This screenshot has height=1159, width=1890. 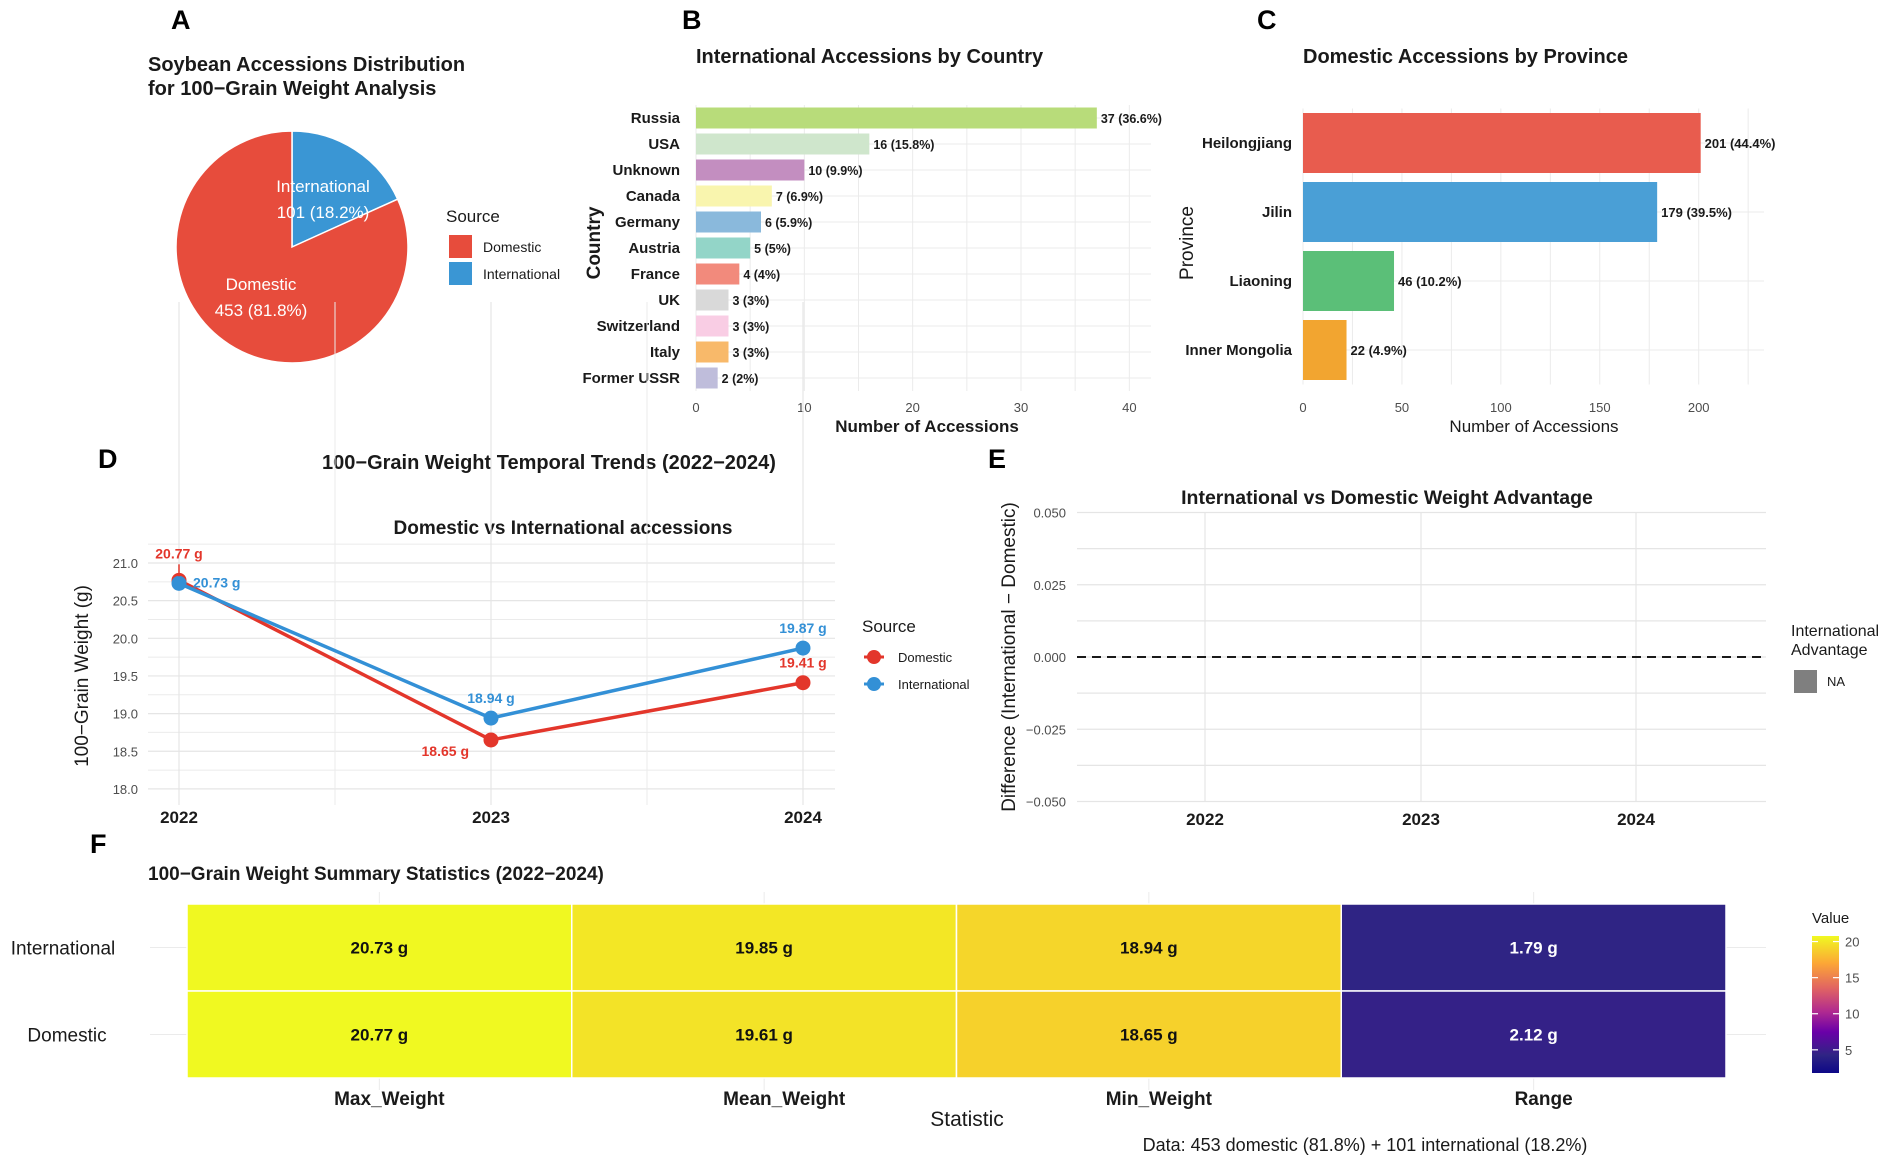 I want to click on bar-unknown, so click(x=750, y=170).